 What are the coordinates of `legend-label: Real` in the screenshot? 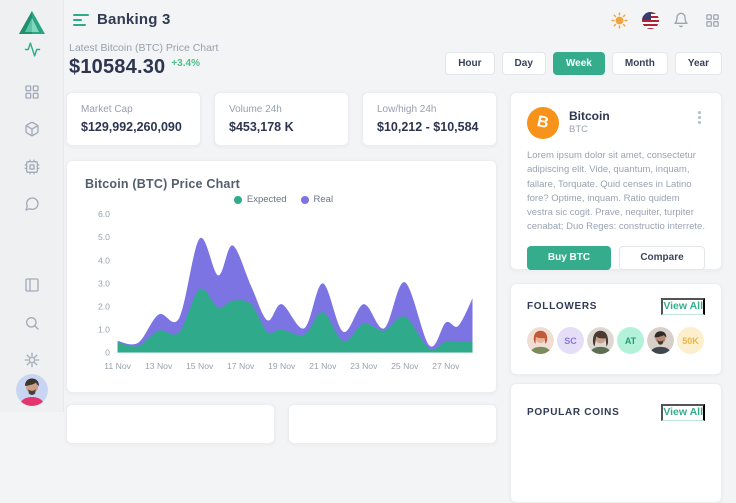 It's located at (323, 199).